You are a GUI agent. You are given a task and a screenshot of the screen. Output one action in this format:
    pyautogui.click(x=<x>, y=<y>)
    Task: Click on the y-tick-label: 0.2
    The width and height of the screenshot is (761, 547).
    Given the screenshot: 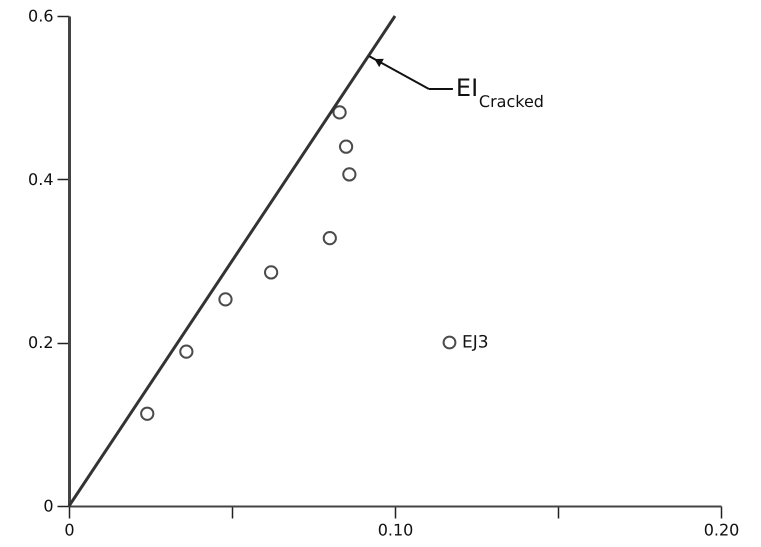 What is the action you would take?
    pyautogui.click(x=41, y=342)
    